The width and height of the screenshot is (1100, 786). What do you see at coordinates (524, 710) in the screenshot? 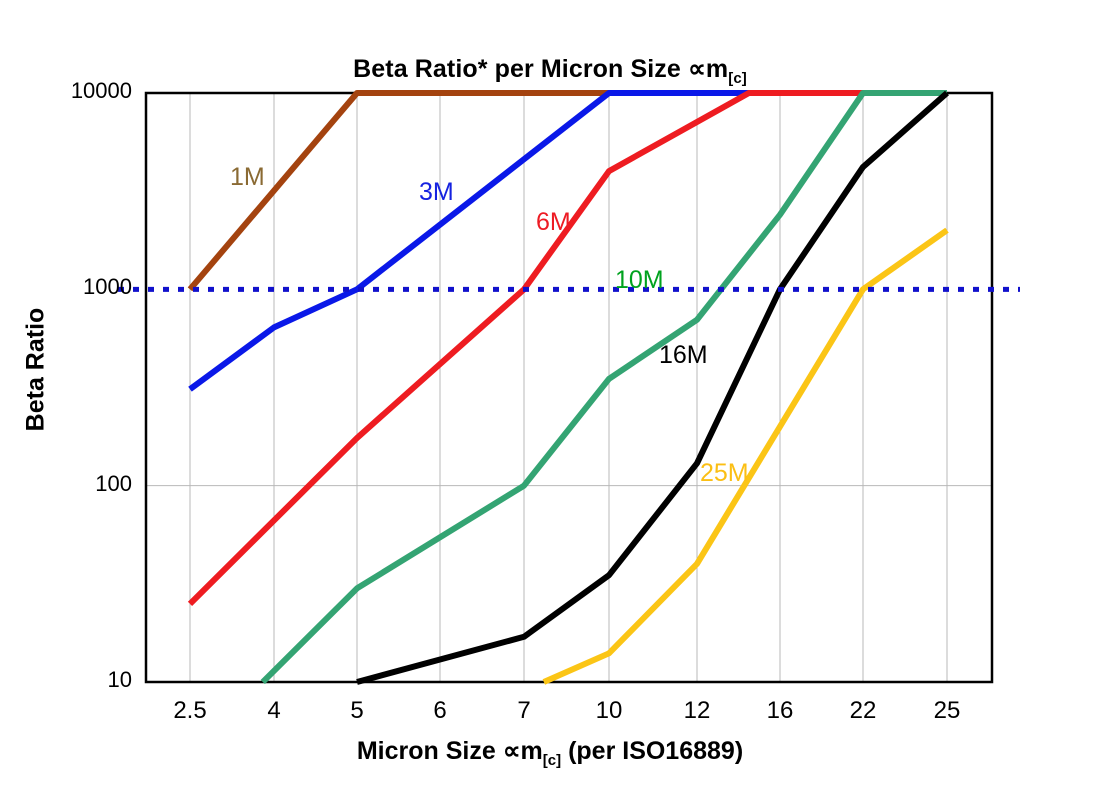
I see `x-tick-label-7: 7` at bounding box center [524, 710].